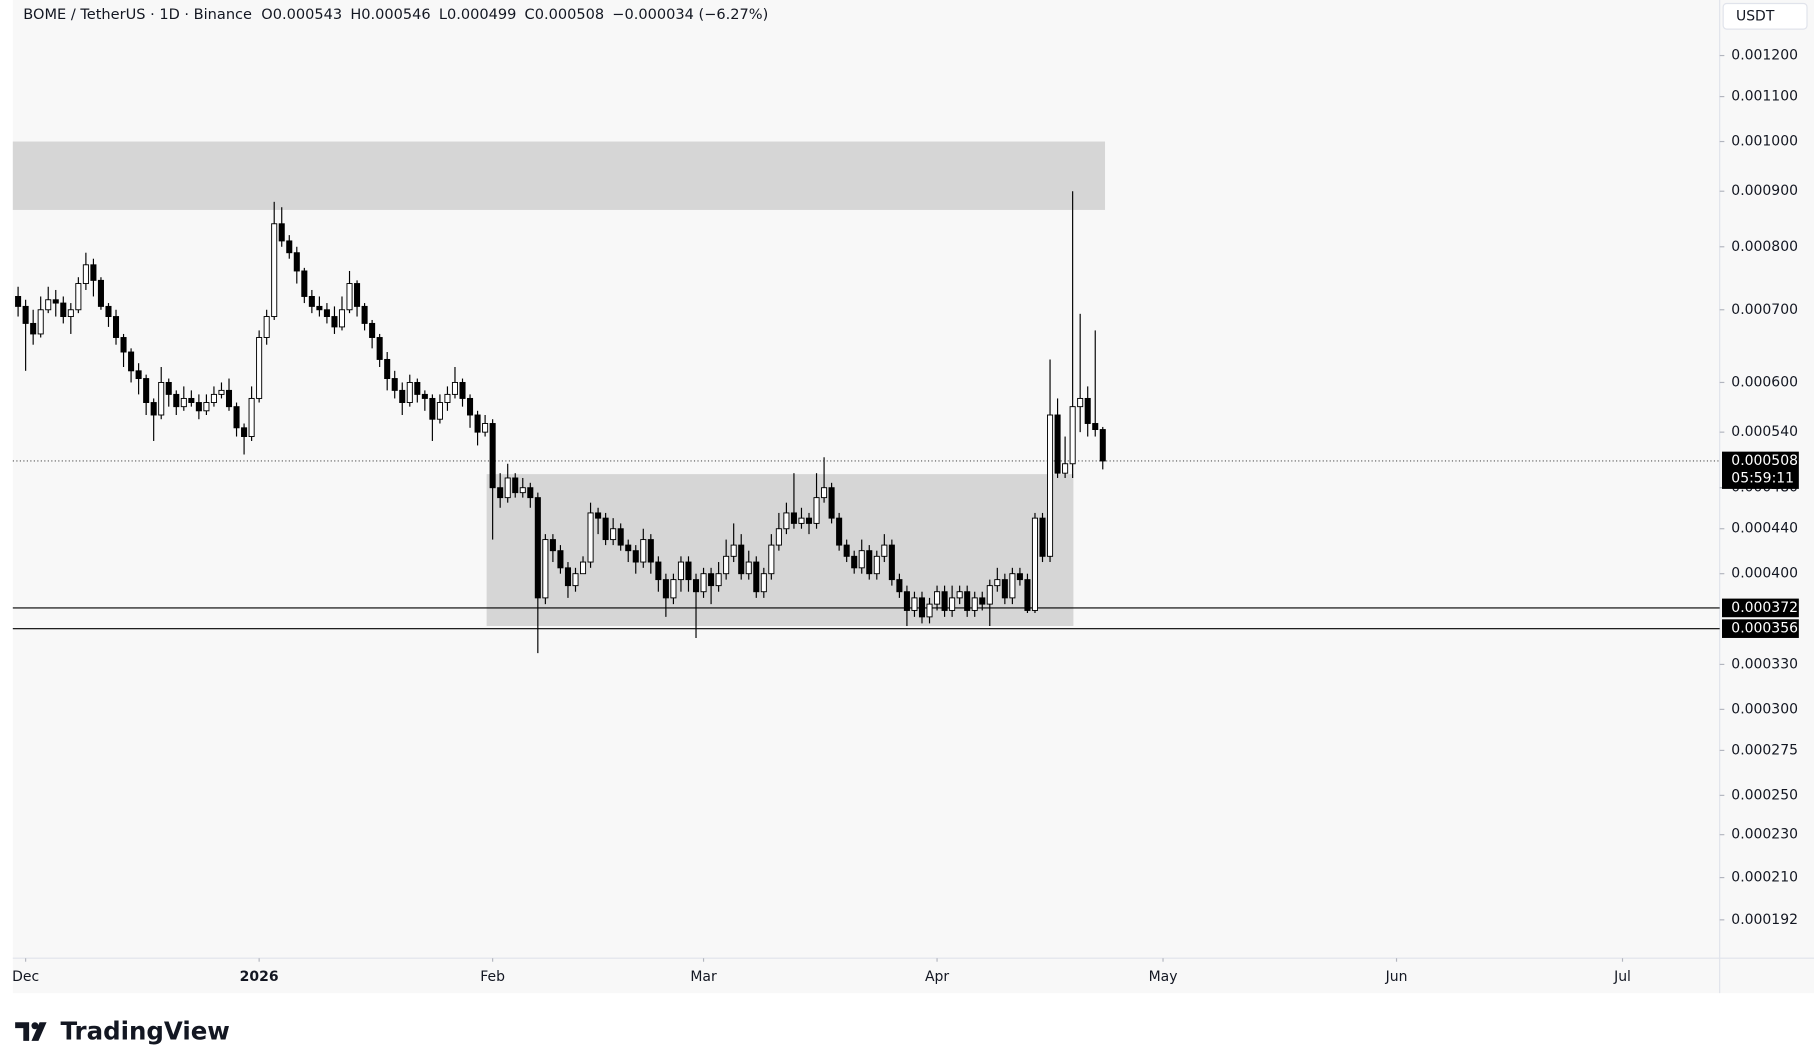 This screenshot has height=1063, width=1814. I want to click on y-tick-label: 0.000700, so click(1764, 310).